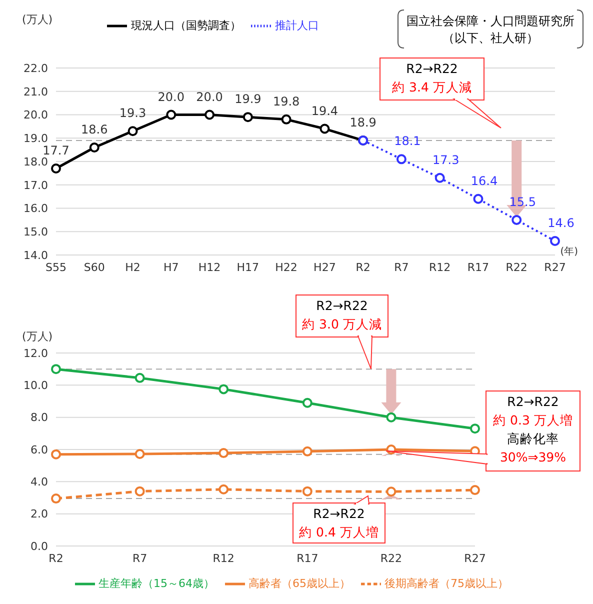  I want to click on y-tick-label: 15.0, so click(36, 232).